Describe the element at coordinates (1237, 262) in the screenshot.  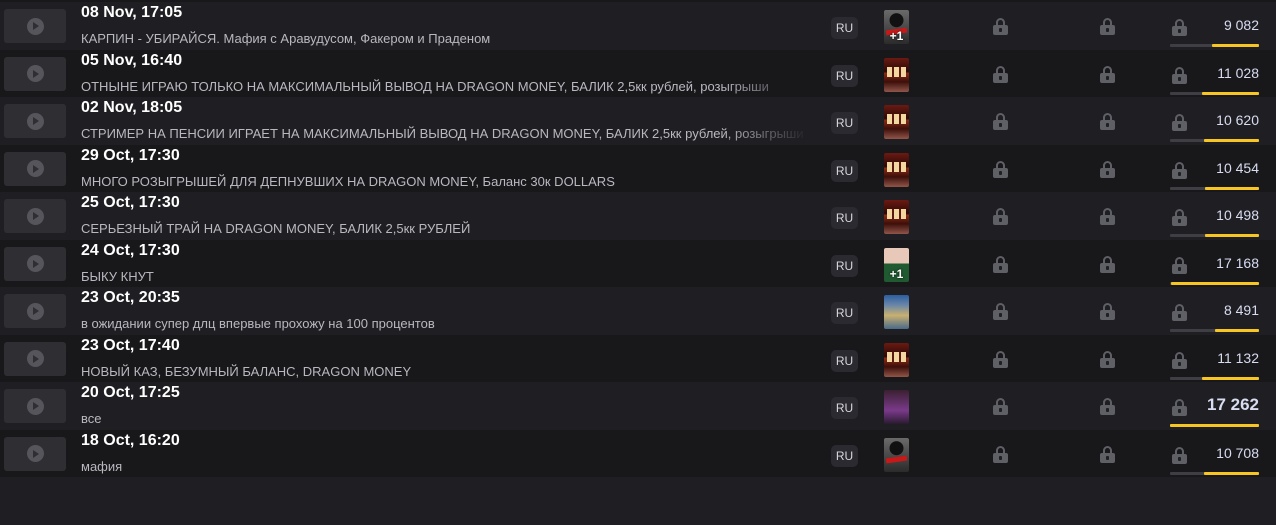
I see `views-count: 17 168` at that location.